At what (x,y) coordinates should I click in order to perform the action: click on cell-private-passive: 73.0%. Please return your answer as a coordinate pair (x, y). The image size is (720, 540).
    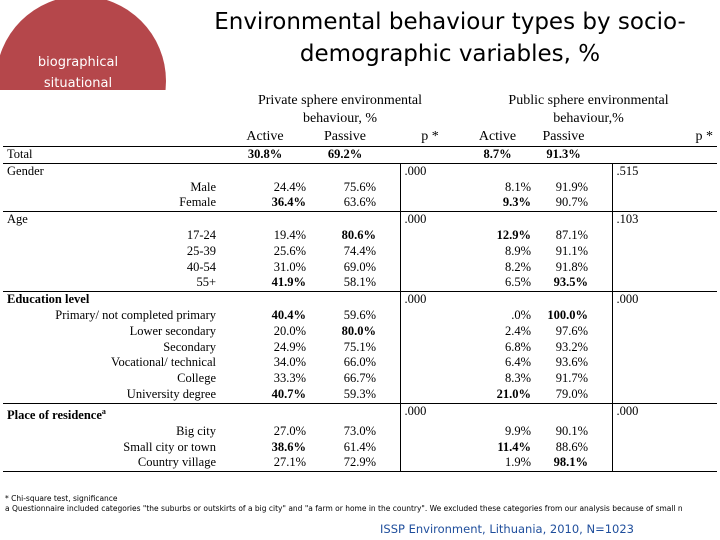
    Looking at the image, I should click on (359, 430).